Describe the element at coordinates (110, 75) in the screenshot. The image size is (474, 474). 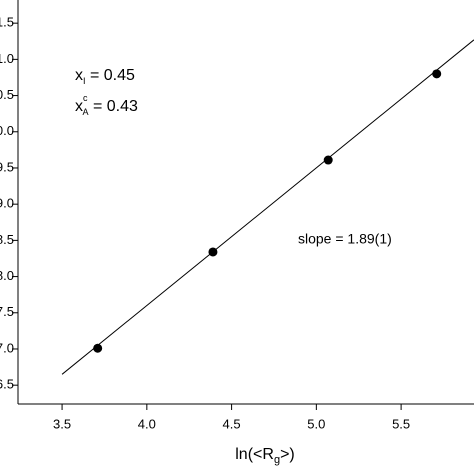
I see `ann-text: = 0.45` at that location.